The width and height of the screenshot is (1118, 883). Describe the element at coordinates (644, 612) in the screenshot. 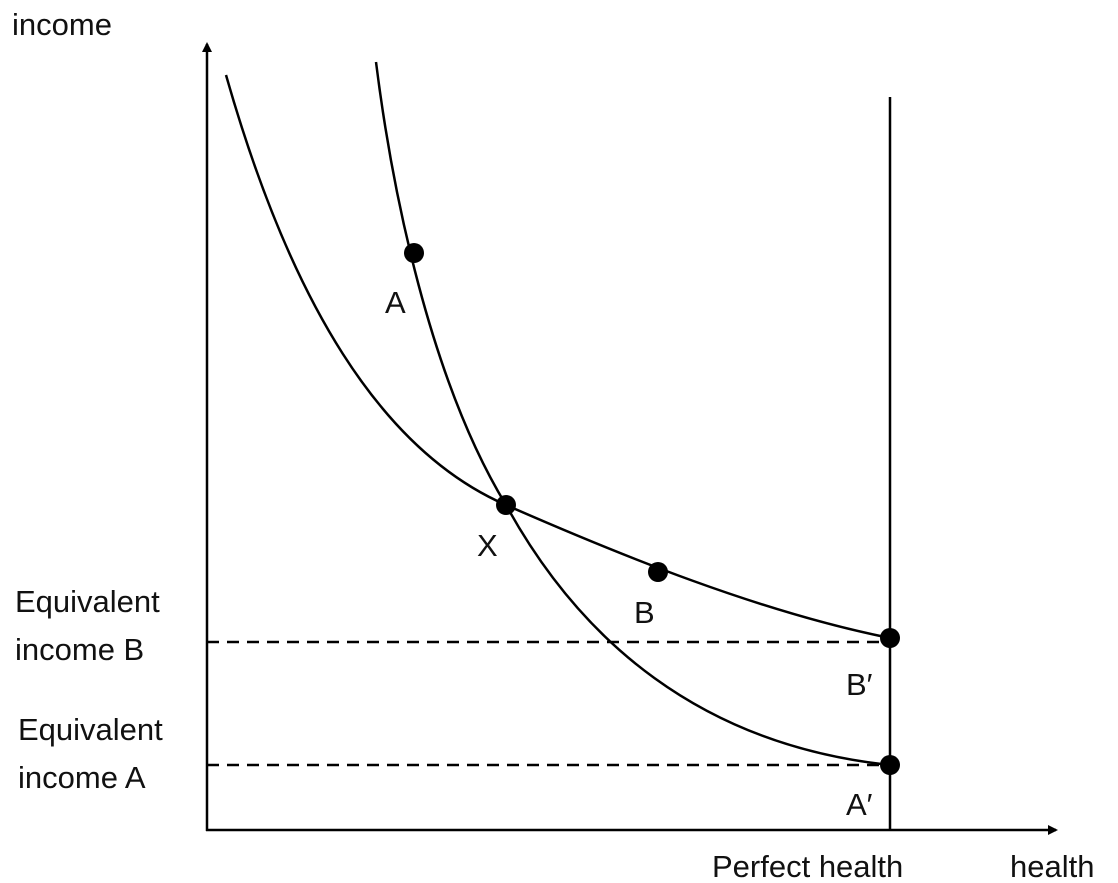

I see `point-label: B` at that location.